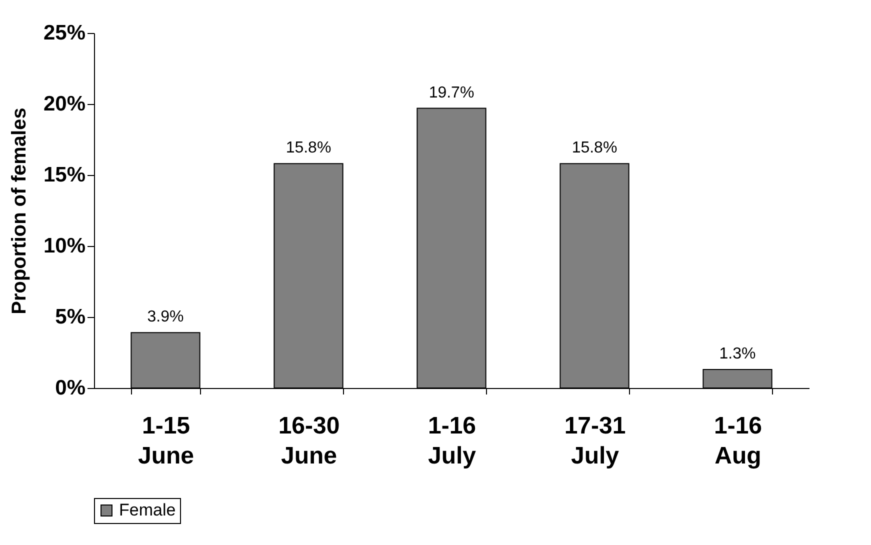  What do you see at coordinates (147, 510) in the screenshot?
I see `legend-label: Female` at bounding box center [147, 510].